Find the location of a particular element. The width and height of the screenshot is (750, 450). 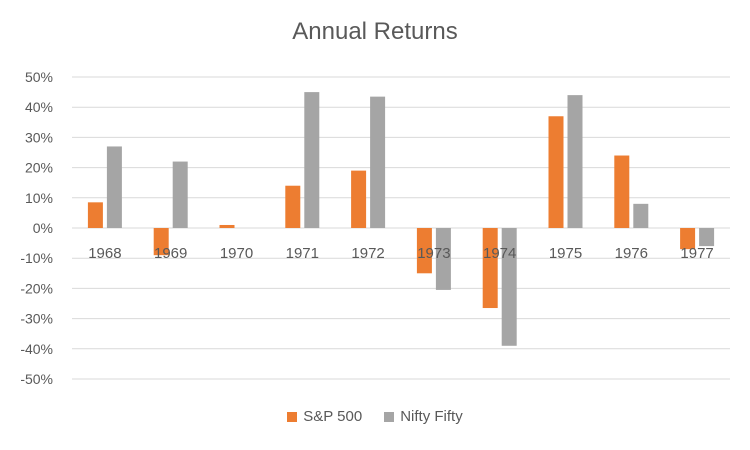

bar-sp500-1970 is located at coordinates (227, 226).